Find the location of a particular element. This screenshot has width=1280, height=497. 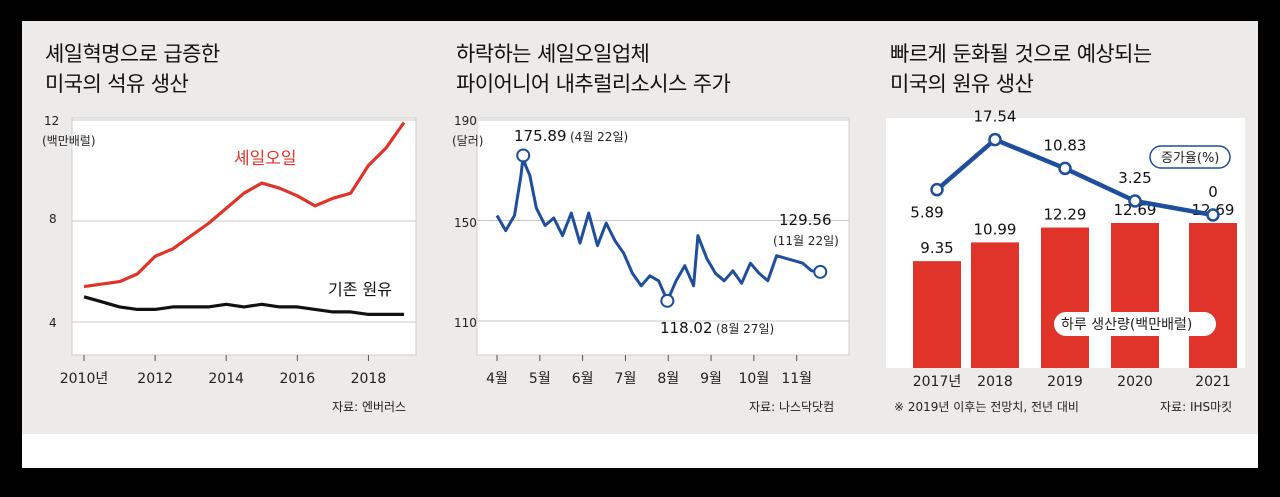

chart2-xtick-label-2: 6월 is located at coordinates (583, 379).